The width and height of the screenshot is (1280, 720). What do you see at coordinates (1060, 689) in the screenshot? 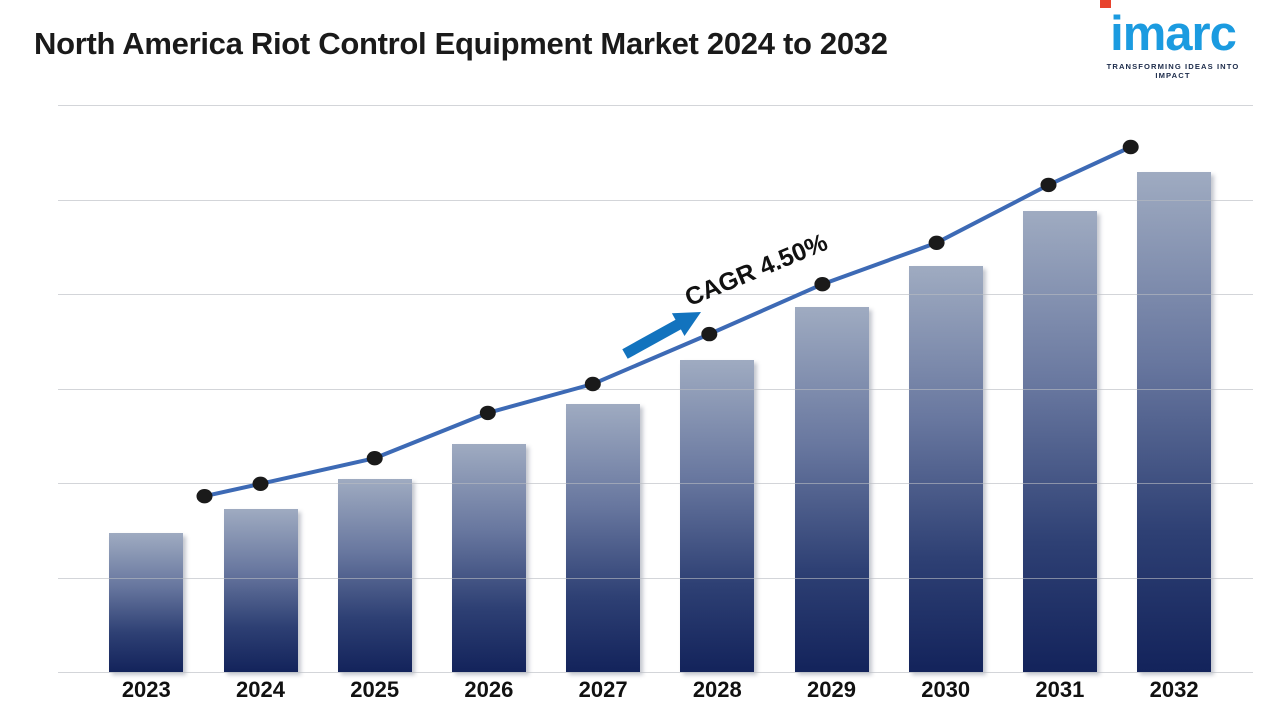
I see `x-axis-label-2031: 2031` at bounding box center [1060, 689].